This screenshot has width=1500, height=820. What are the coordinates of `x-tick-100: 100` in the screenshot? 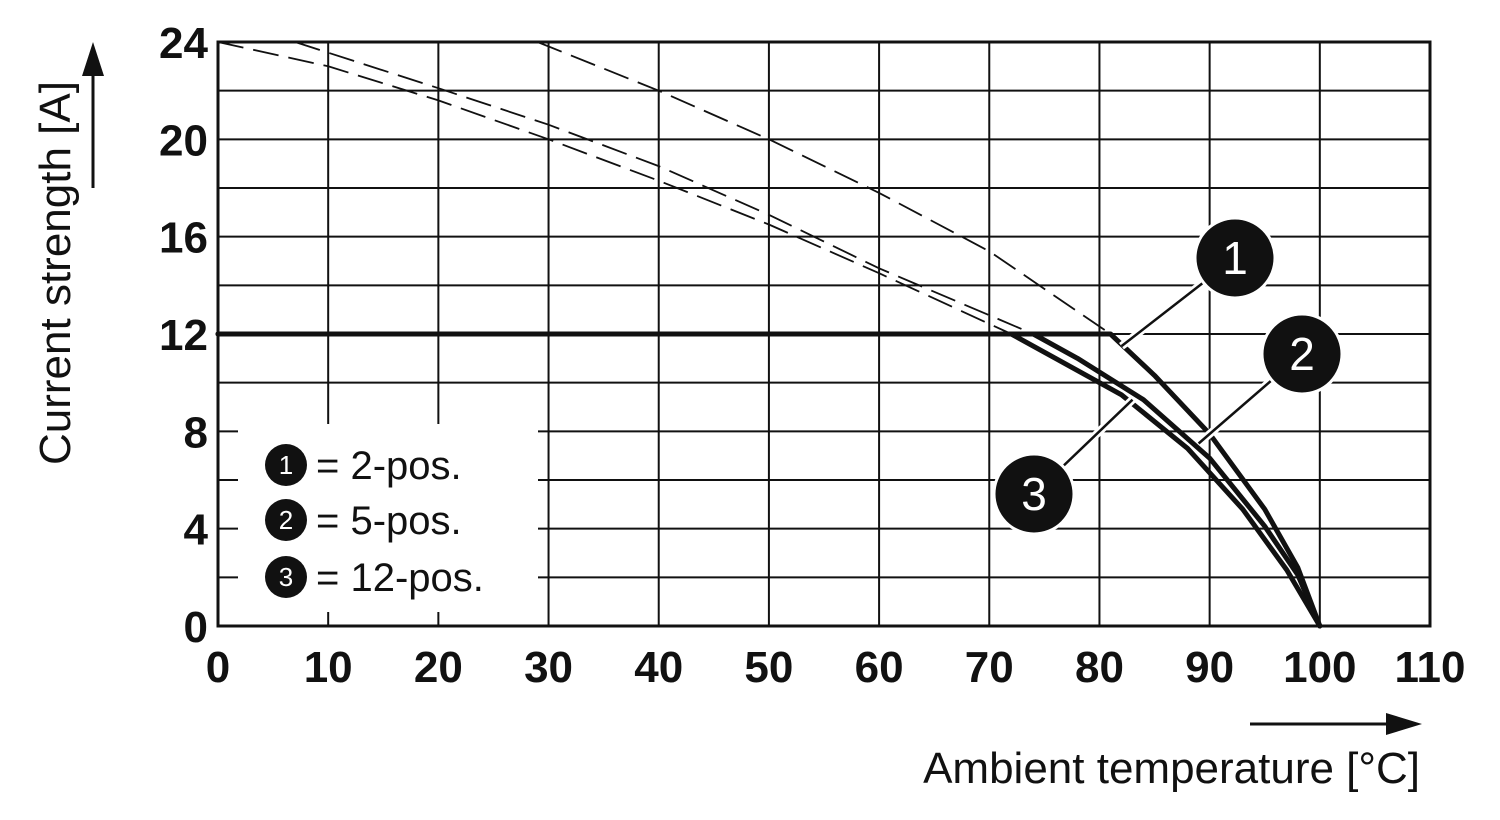 It's located at (1319, 667).